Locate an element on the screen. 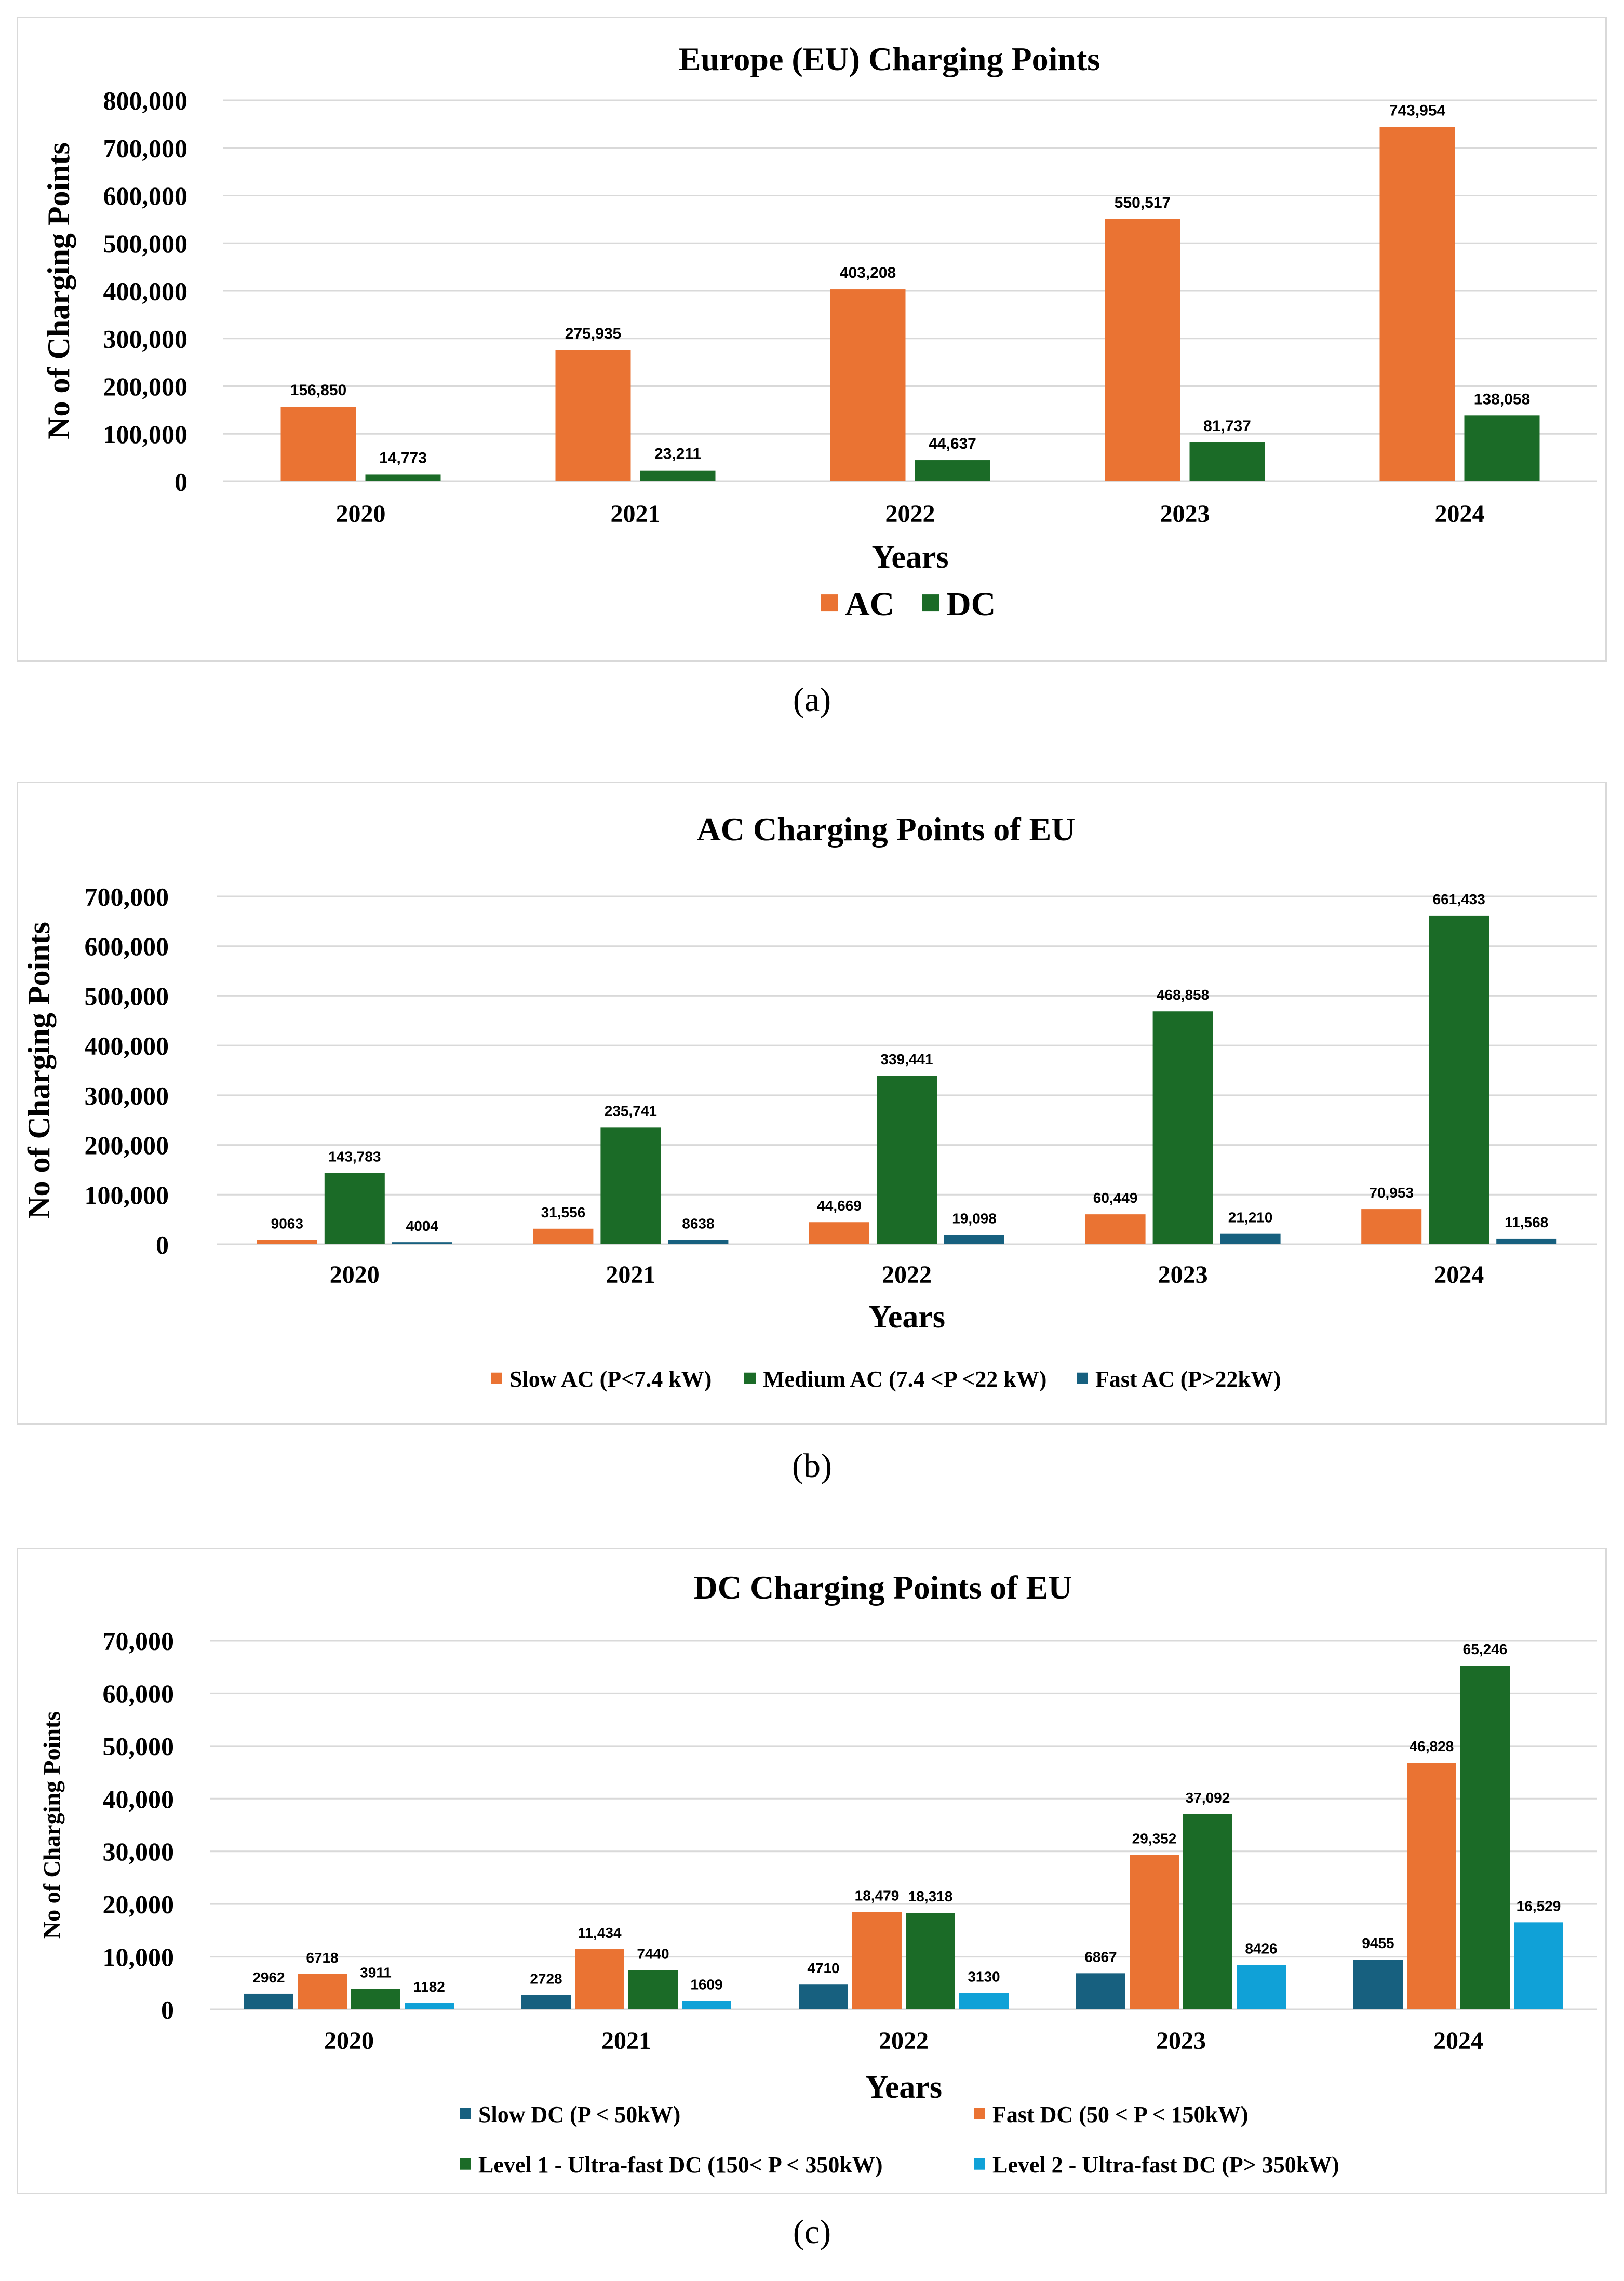 The width and height of the screenshot is (1624, 2281). data-label: 1609 is located at coordinates (706, 1985).